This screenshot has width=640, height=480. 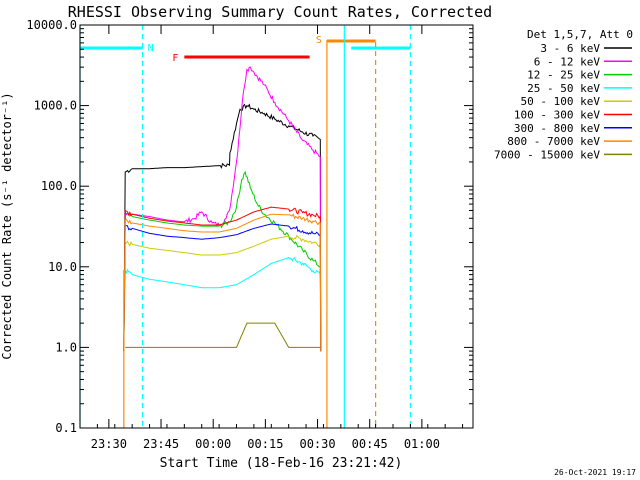 I want to click on y-tick-label-1: 1.0, so click(x=66, y=347).